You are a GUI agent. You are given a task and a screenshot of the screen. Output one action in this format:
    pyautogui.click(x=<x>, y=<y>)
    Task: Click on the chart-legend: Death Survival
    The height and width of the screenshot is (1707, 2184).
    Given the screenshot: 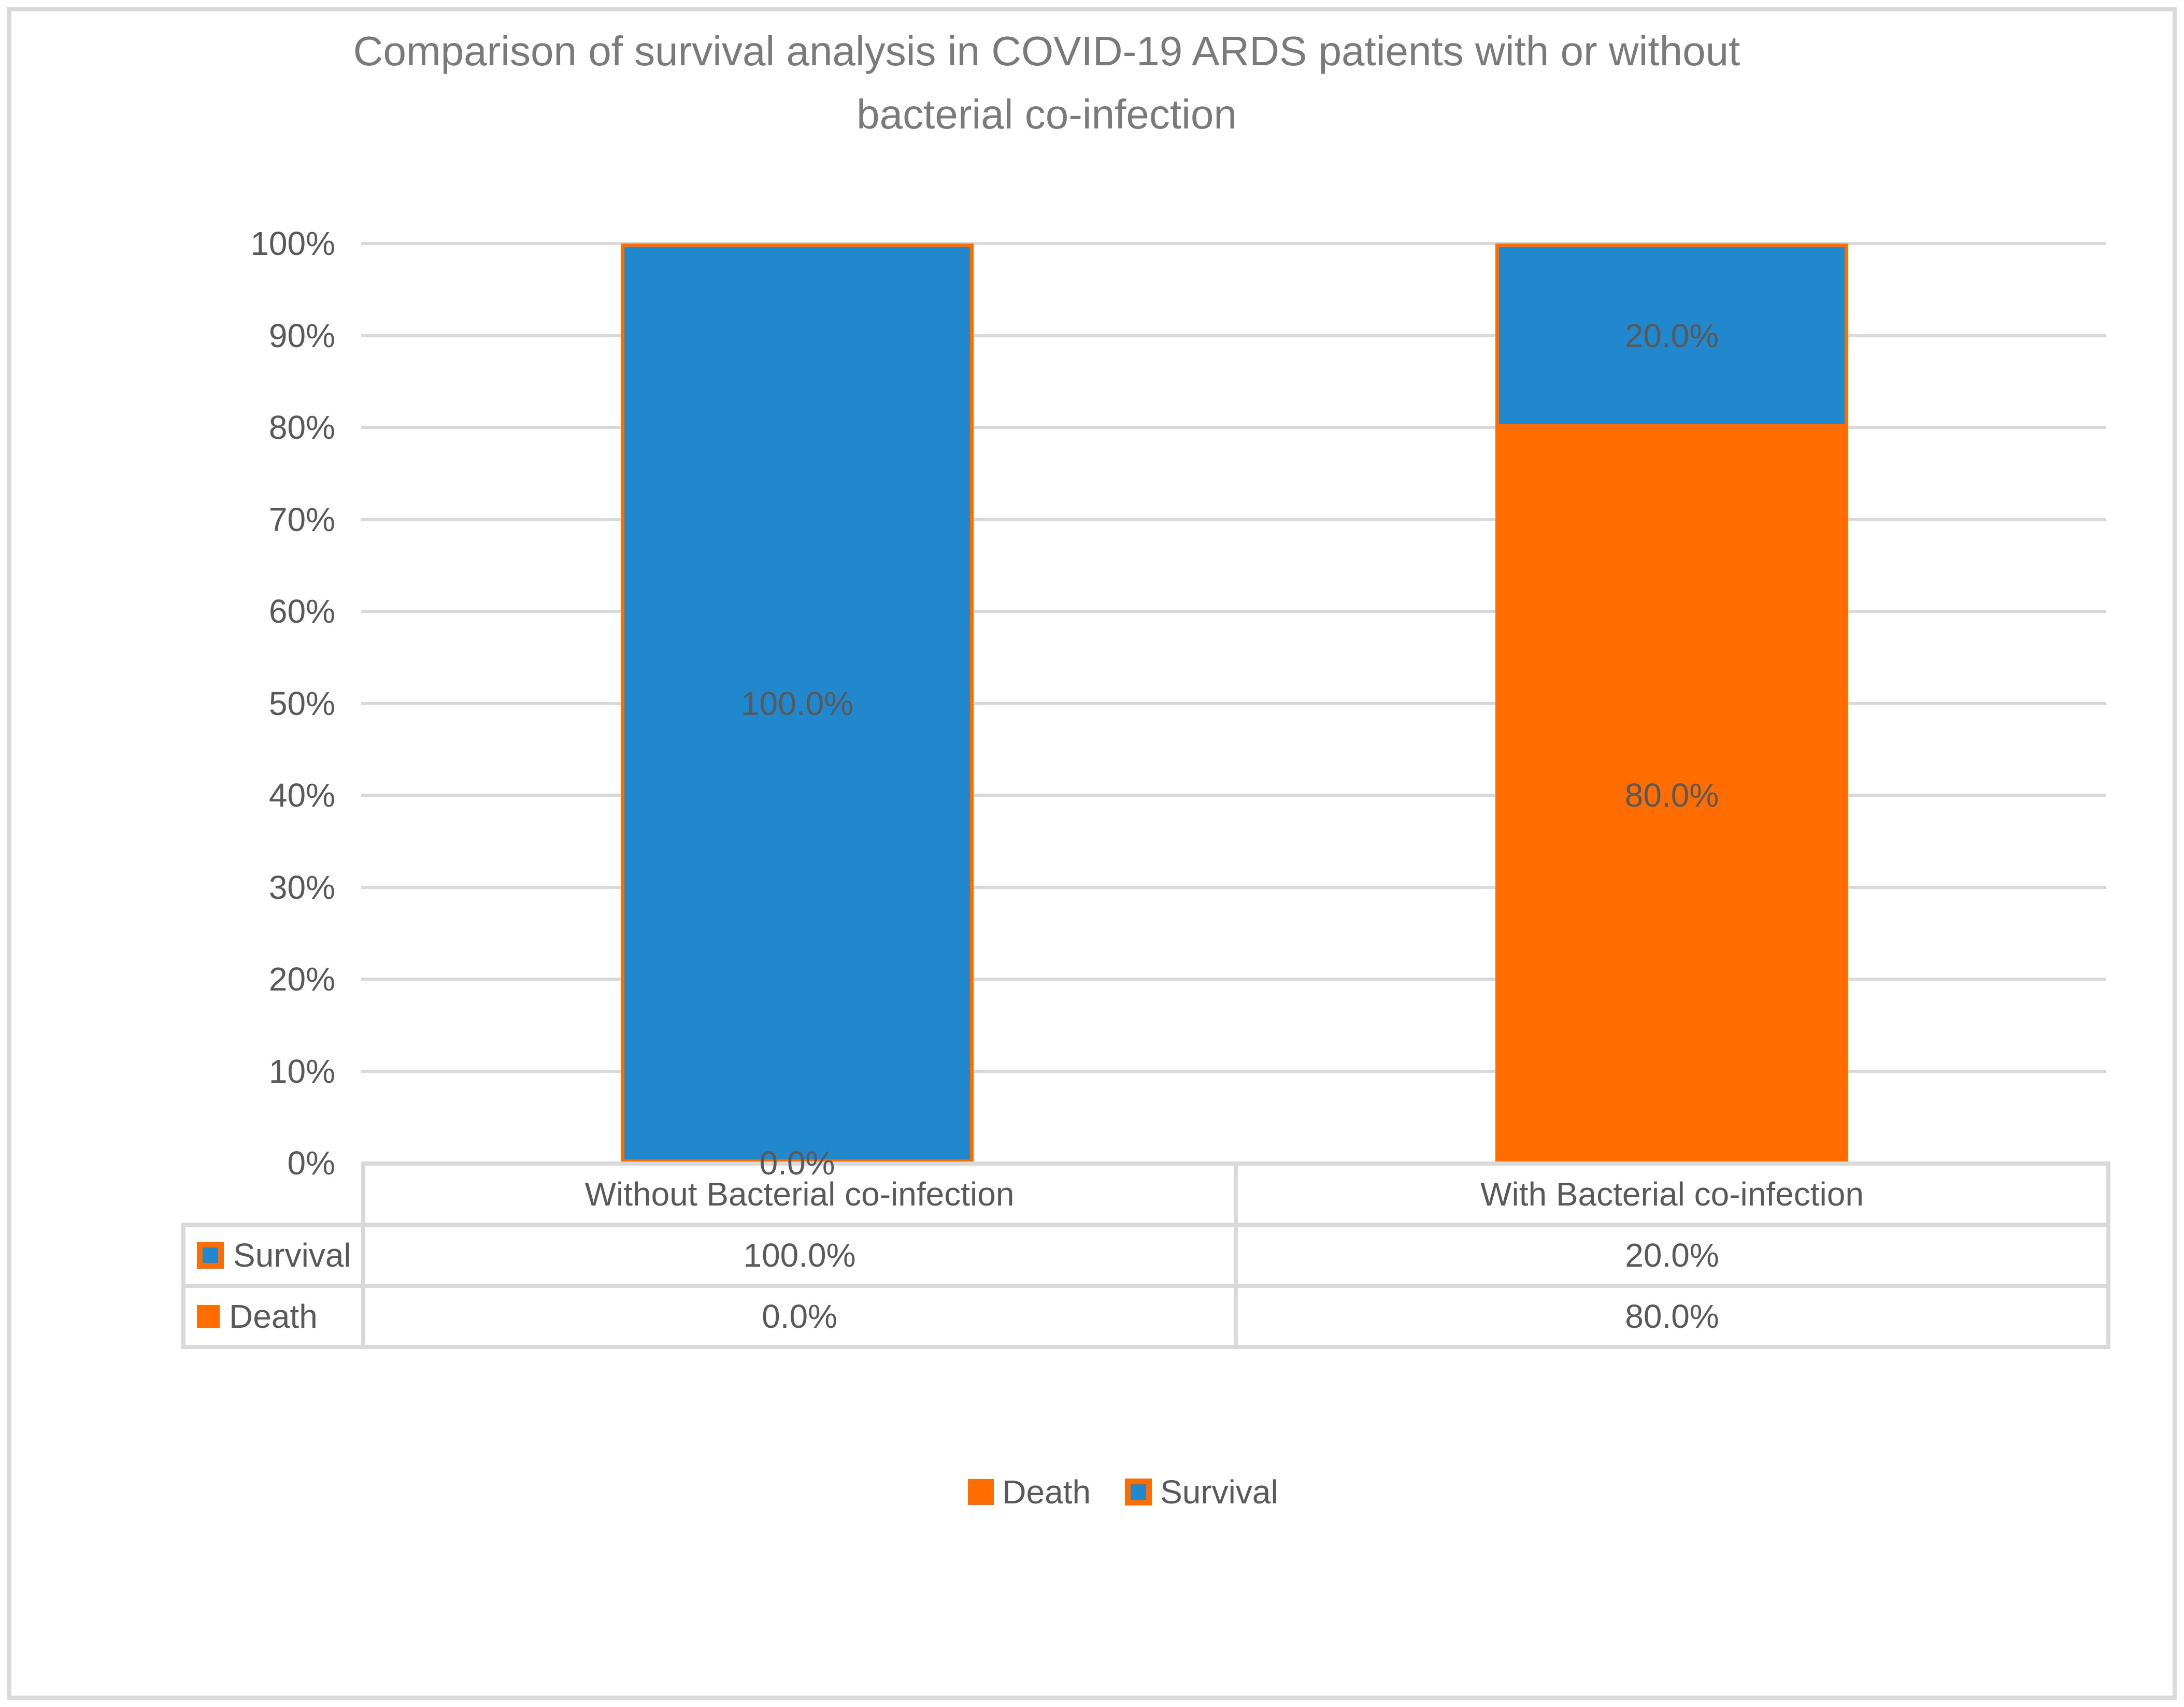 What is the action you would take?
    pyautogui.click(x=1092, y=1492)
    